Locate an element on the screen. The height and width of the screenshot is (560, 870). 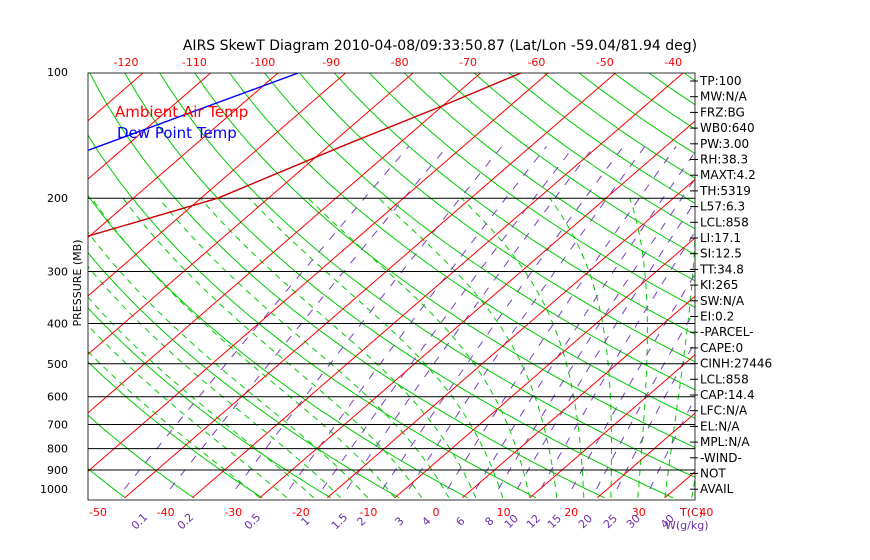
index-label: EI:0.2 is located at coordinates (717, 317).